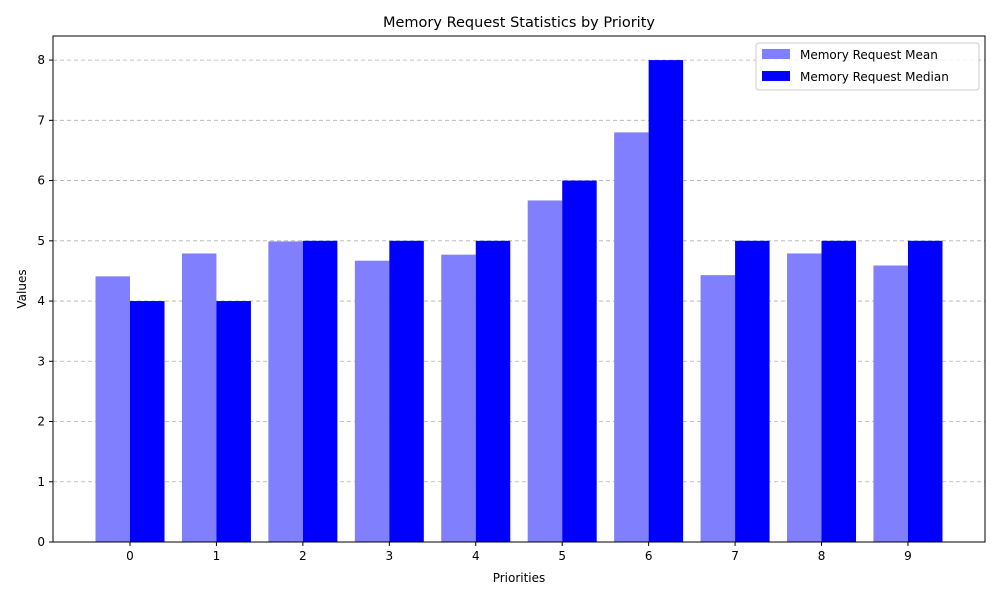 The height and width of the screenshot is (600, 1000). I want to click on chart-title: Memory Request Statistics by Priority, so click(519, 23).